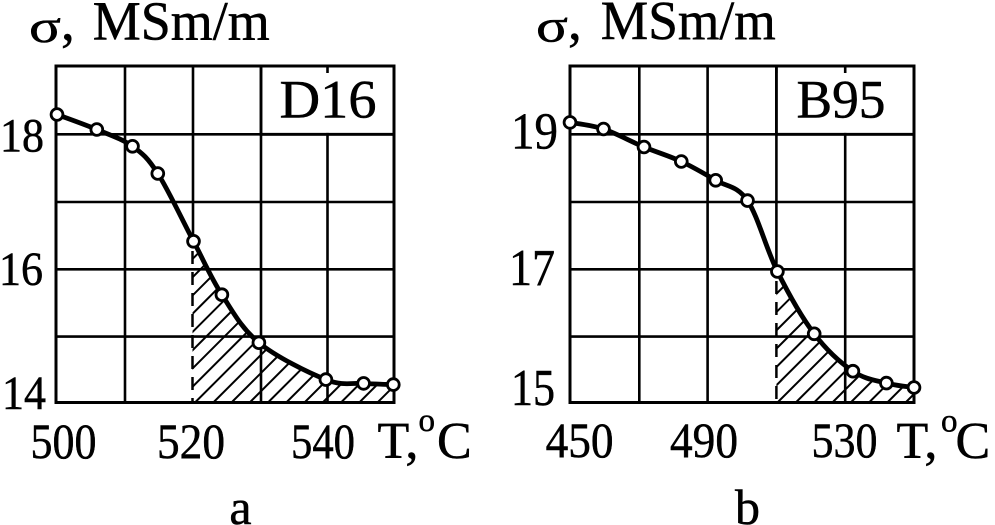  What do you see at coordinates (22, 136) in the screenshot?
I see `svg-text: 18` at bounding box center [22, 136].